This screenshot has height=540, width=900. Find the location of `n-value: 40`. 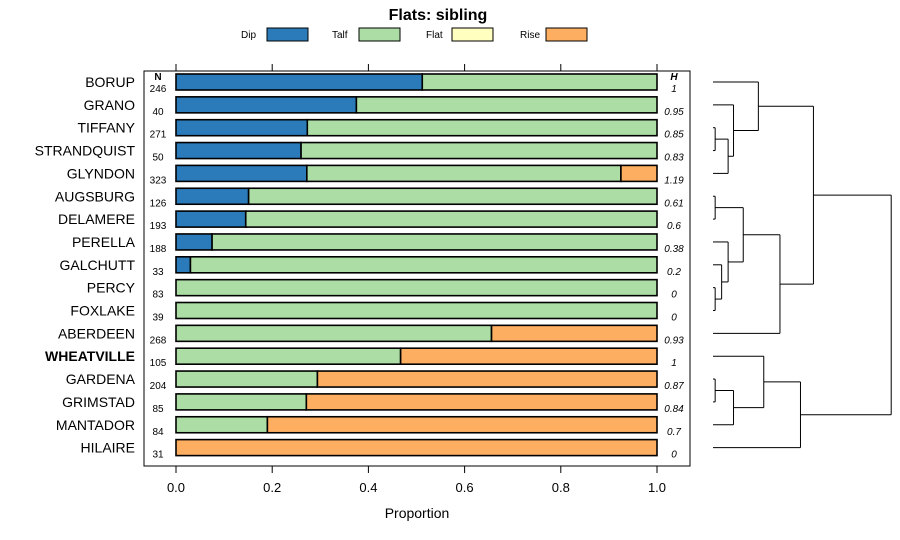

n-value: 40 is located at coordinates (158, 112).